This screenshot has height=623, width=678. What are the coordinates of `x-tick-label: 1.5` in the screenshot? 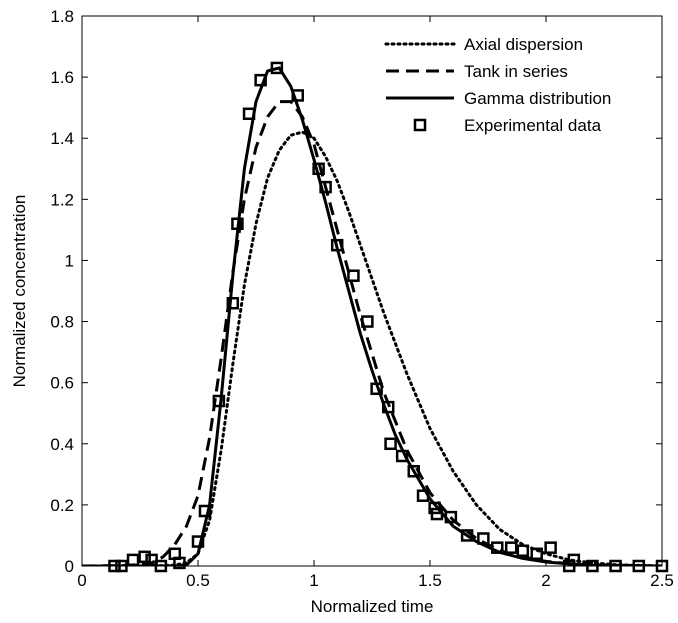 It's located at (430, 580).